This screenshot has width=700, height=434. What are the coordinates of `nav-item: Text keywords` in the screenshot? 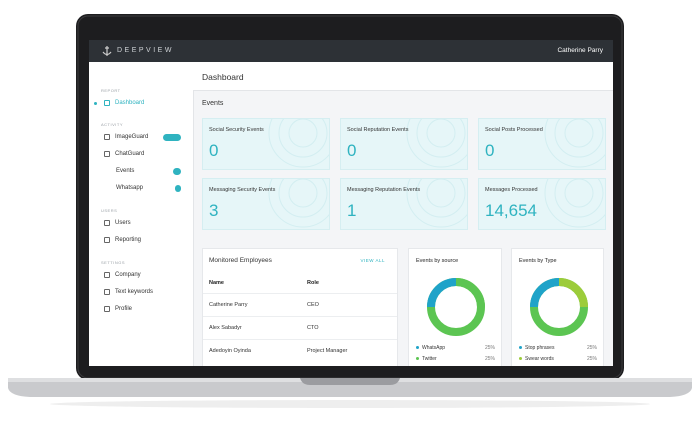 It's located at (134, 292).